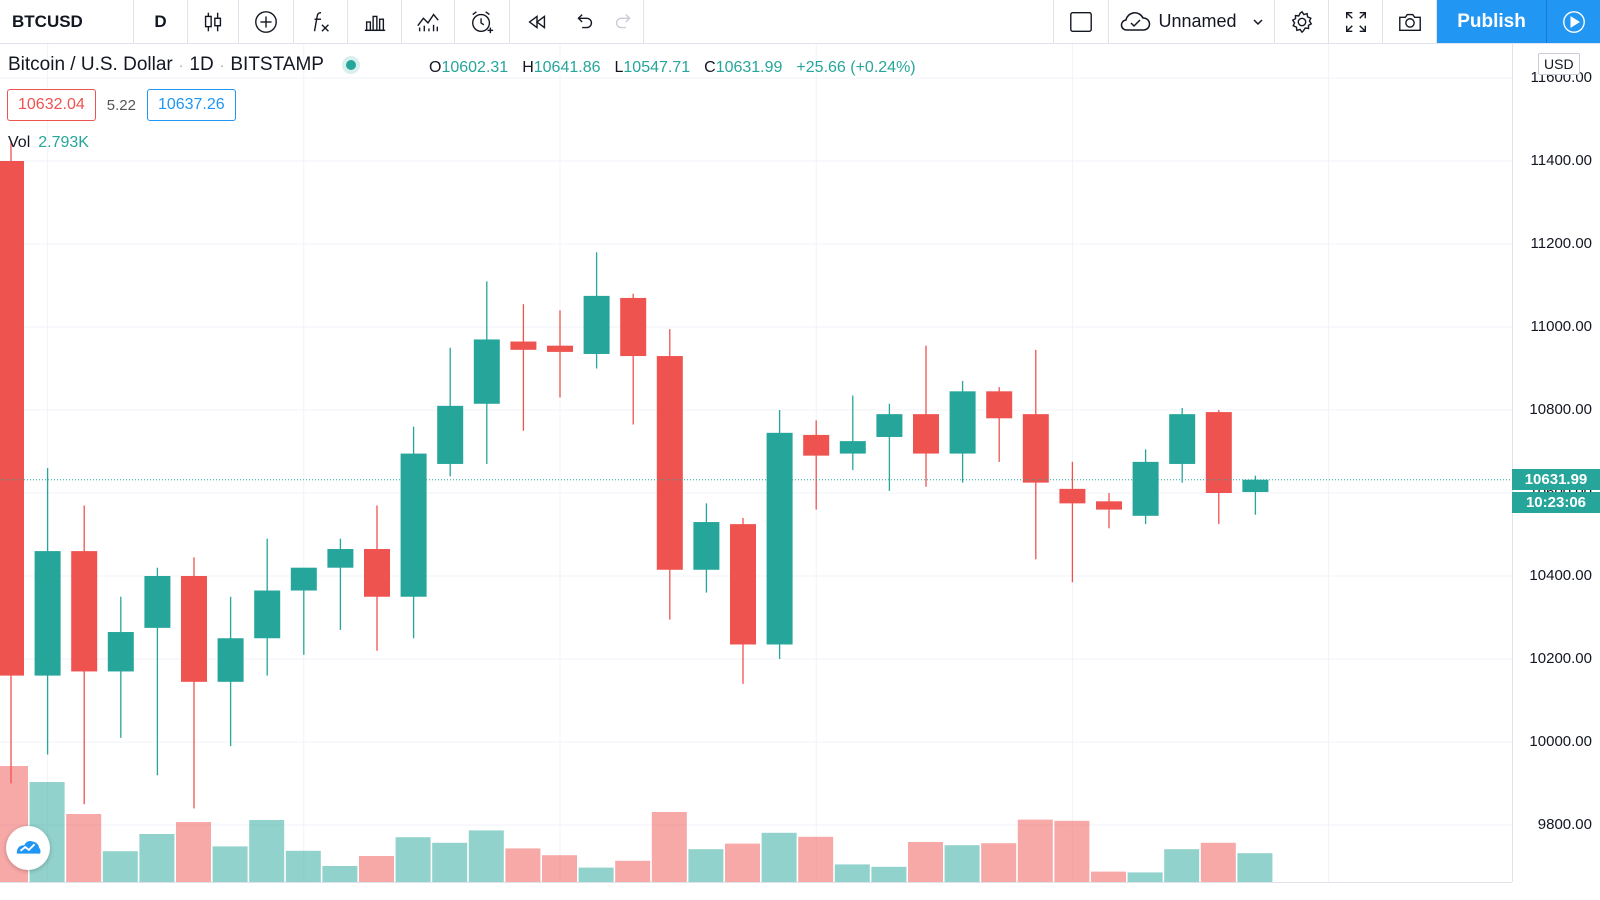  I want to click on price-tick-label: 9800.00, so click(1564, 824).